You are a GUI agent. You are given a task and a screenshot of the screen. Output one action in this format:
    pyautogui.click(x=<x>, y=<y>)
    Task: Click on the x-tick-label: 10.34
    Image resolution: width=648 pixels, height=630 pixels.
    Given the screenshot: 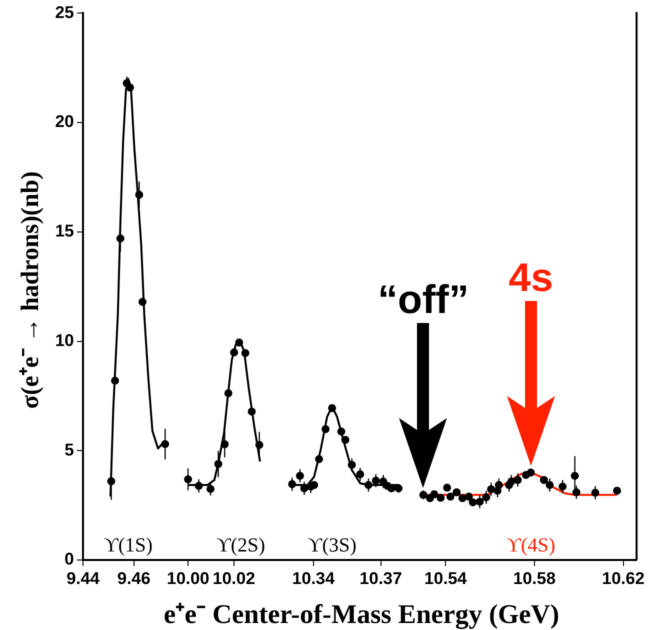 What is the action you would take?
    pyautogui.click(x=314, y=578)
    